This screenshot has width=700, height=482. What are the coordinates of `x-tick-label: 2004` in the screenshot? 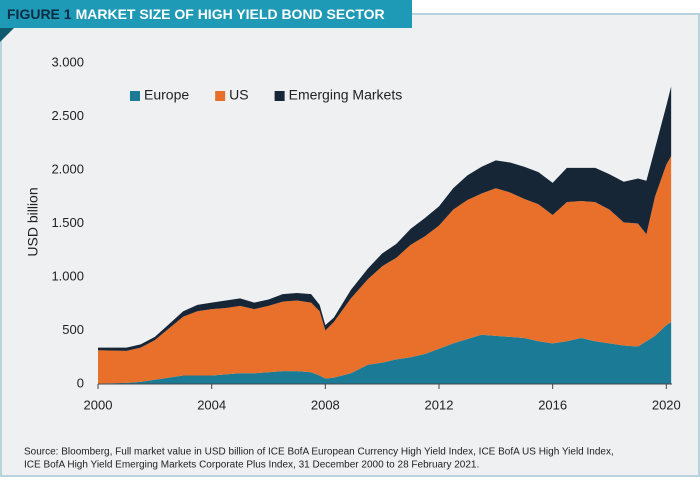 It's located at (211, 404).